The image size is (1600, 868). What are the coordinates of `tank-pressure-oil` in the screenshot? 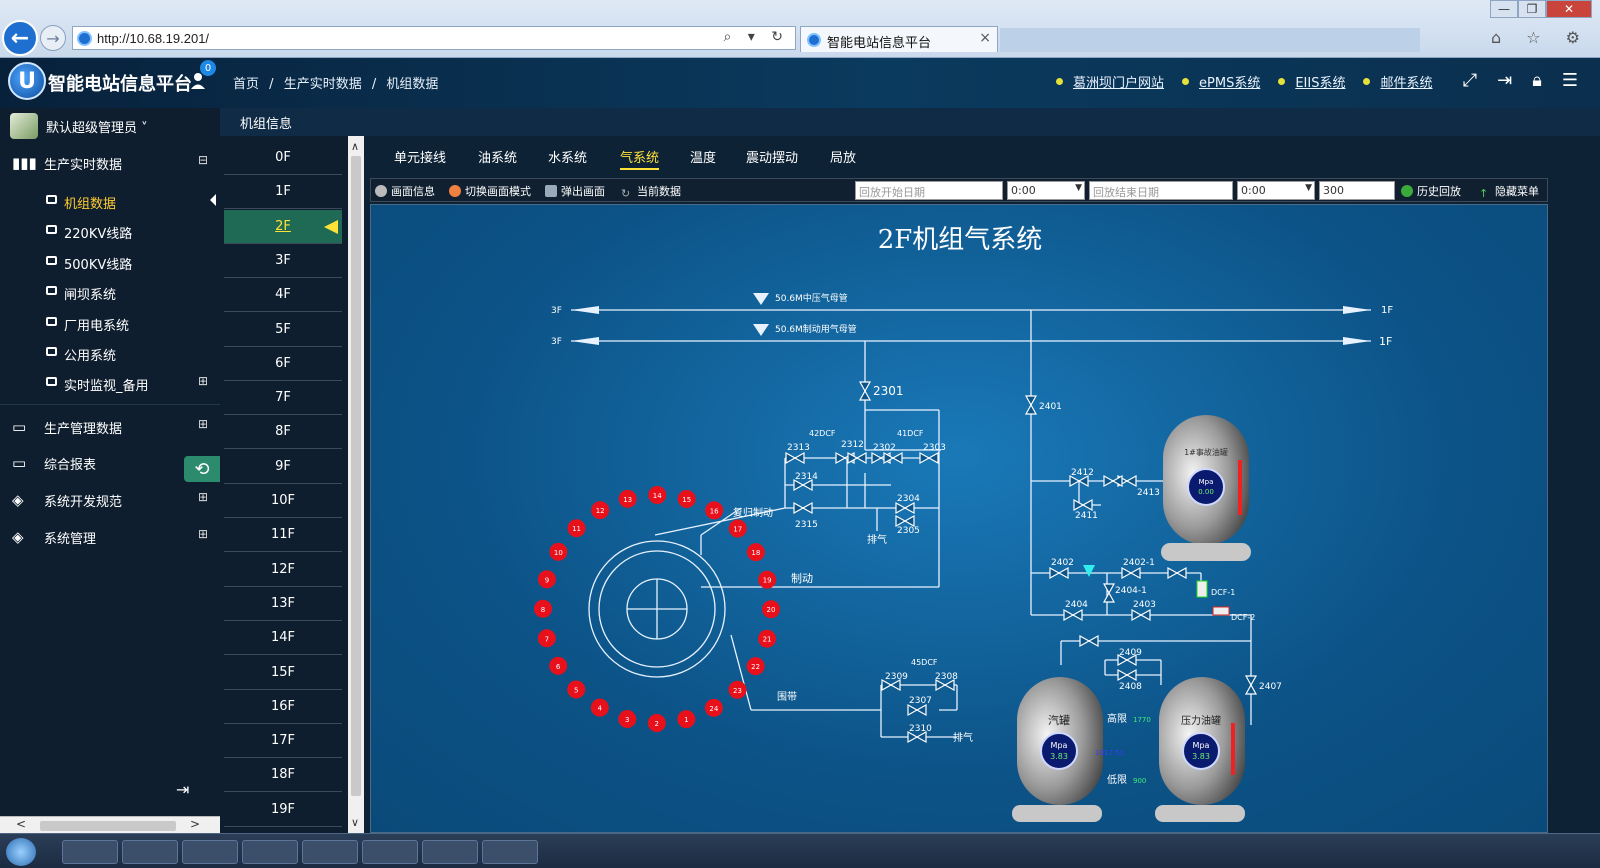 It's located at (1200, 749).